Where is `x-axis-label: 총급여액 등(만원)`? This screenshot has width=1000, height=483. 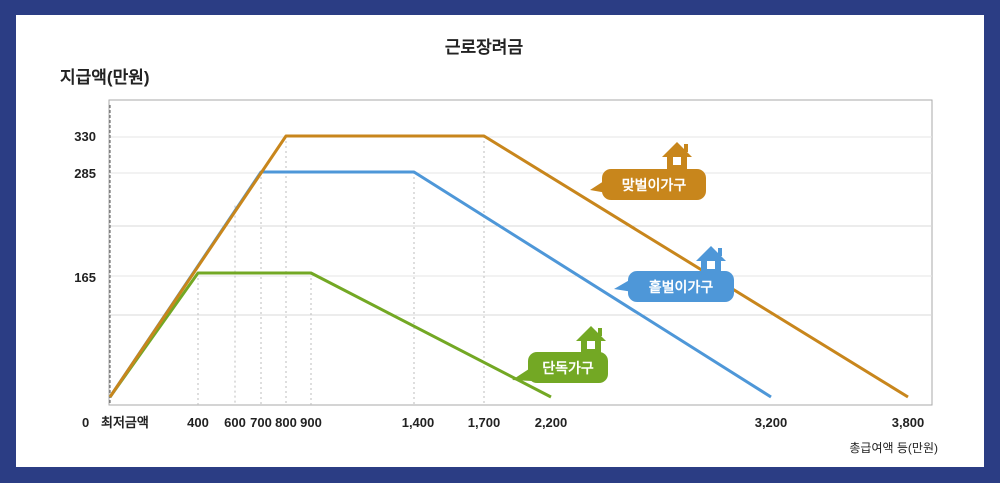
x-axis-label: 총급여액 등(만원) is located at coordinates (893, 448).